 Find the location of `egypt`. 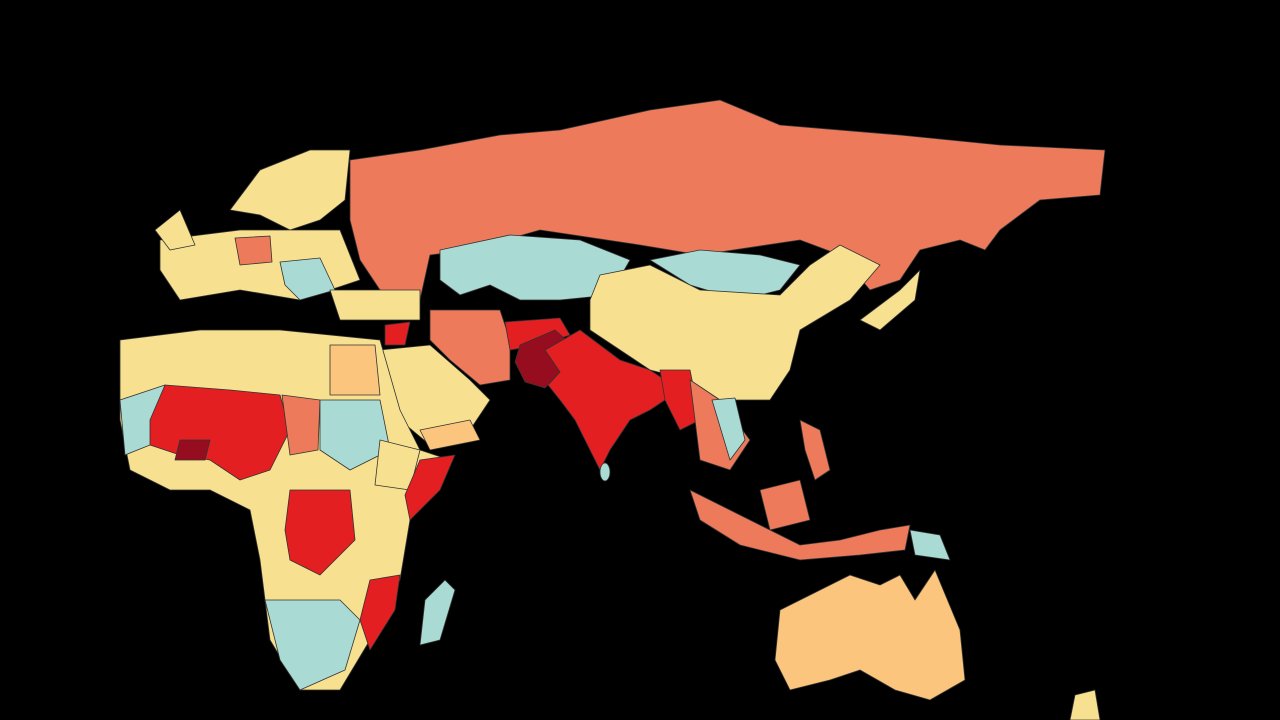

egypt is located at coordinates (355, 370).